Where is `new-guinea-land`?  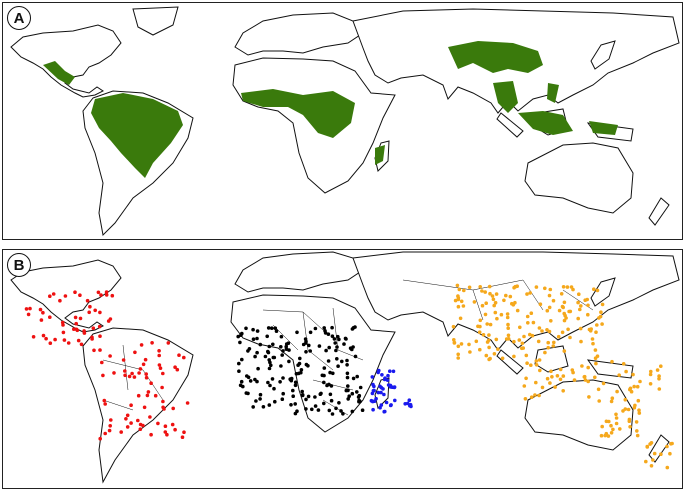
new-guinea-land is located at coordinates (610, 369).